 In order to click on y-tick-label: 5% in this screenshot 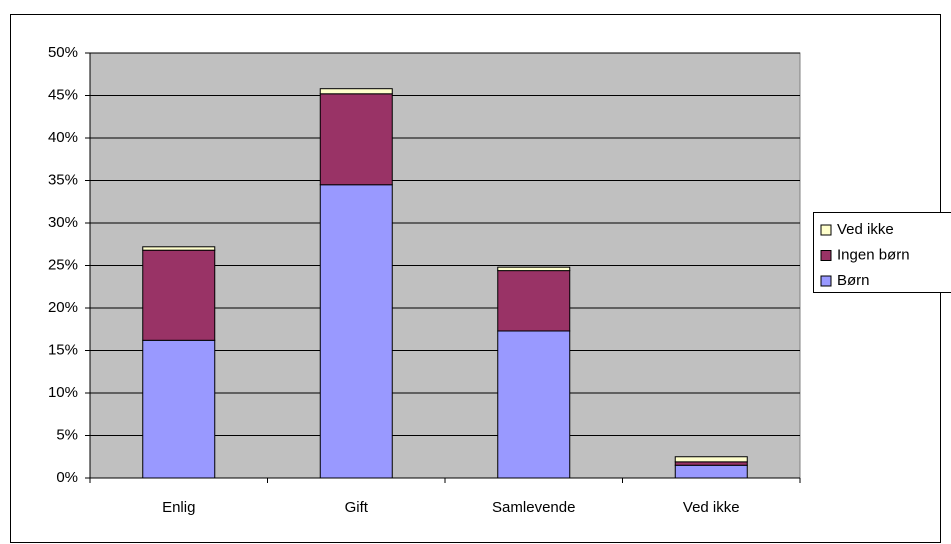, I will do `click(67, 434)`.